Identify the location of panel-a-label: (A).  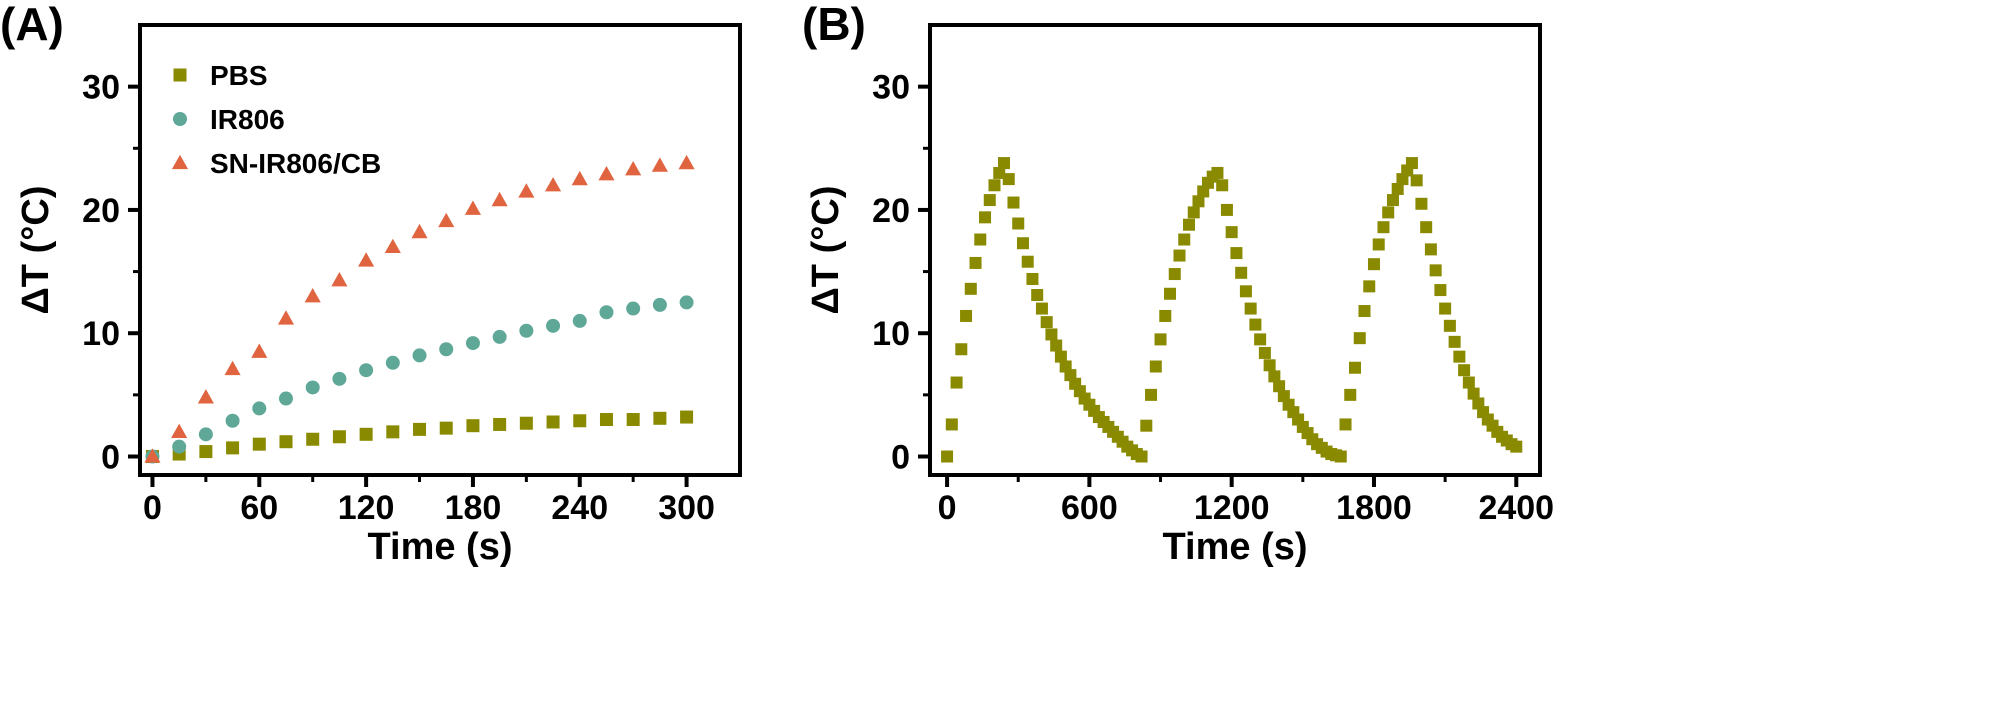
(32, 25).